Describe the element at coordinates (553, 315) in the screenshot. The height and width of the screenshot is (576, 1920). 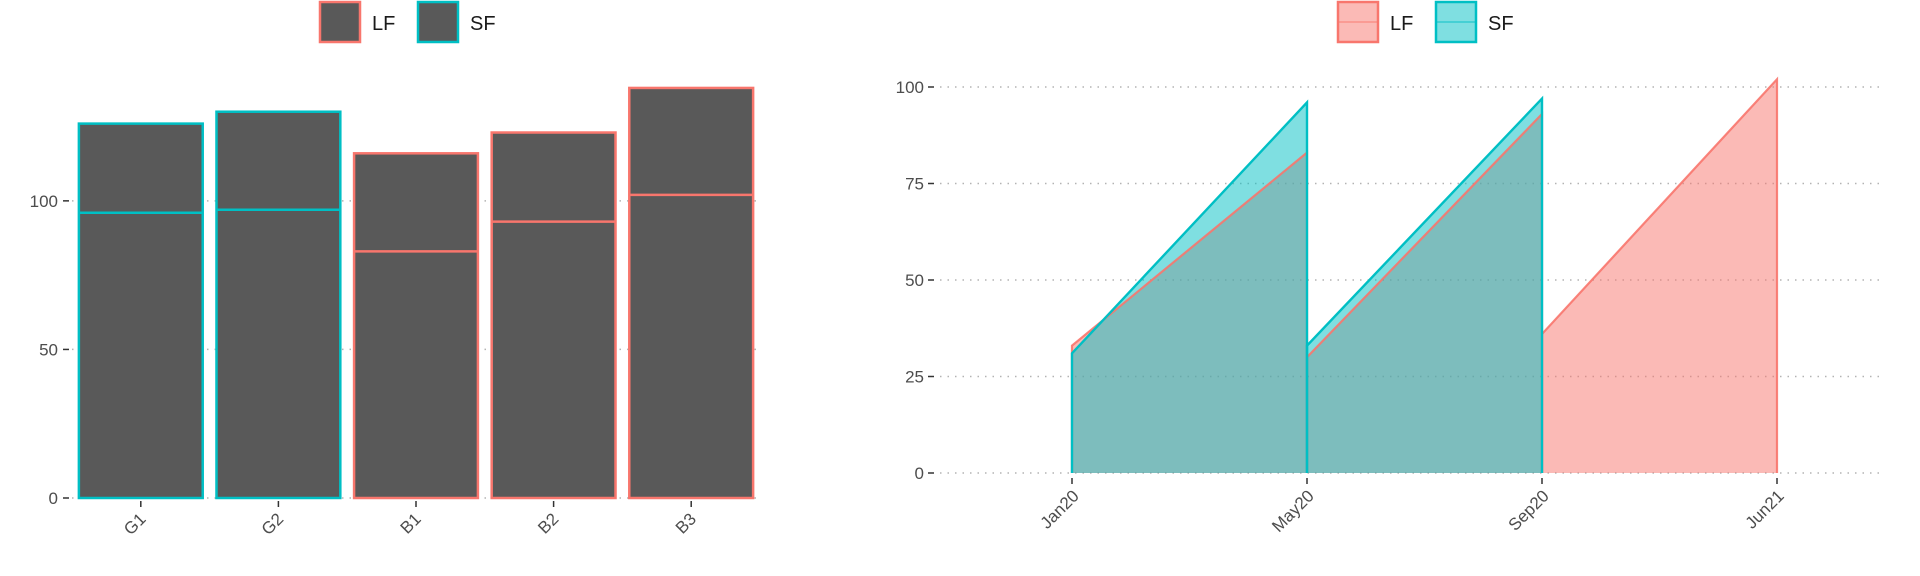
I see `bar-b2` at that location.